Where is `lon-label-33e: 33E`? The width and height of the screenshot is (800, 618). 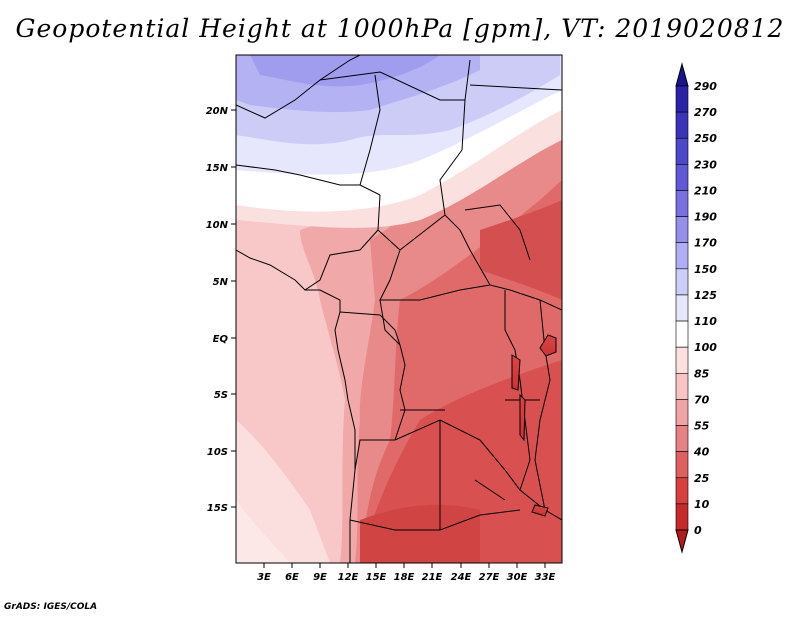 lon-label-33e: 33E is located at coordinates (545, 577).